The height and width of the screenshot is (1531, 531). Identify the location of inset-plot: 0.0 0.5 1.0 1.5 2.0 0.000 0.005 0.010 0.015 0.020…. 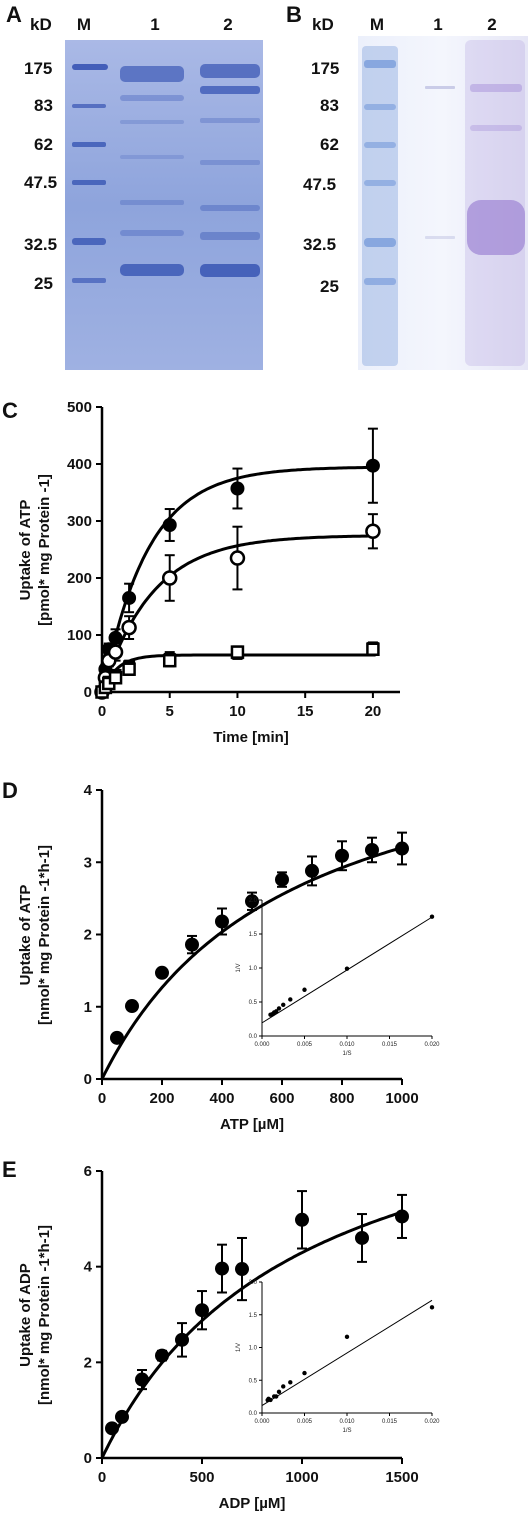
(338, 977).